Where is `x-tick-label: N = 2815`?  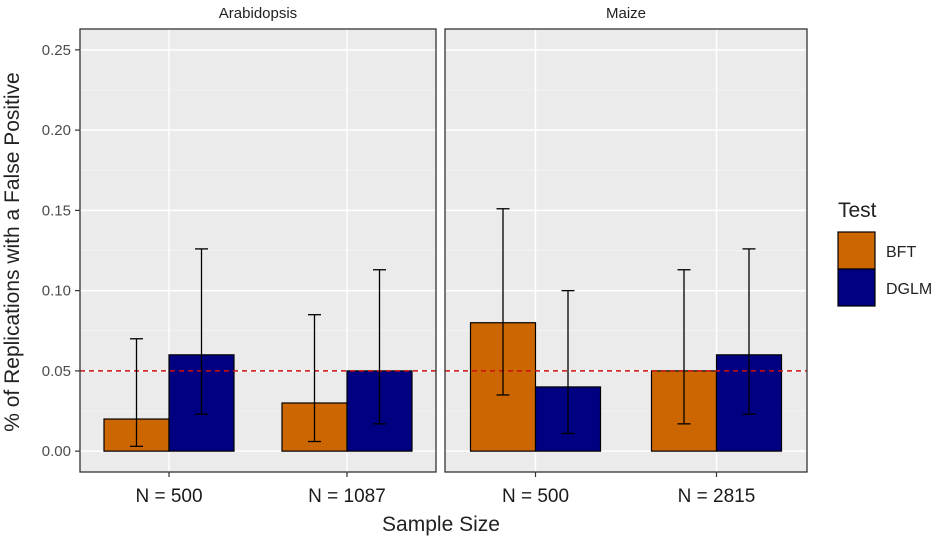
x-tick-label: N = 2815 is located at coordinates (717, 496).